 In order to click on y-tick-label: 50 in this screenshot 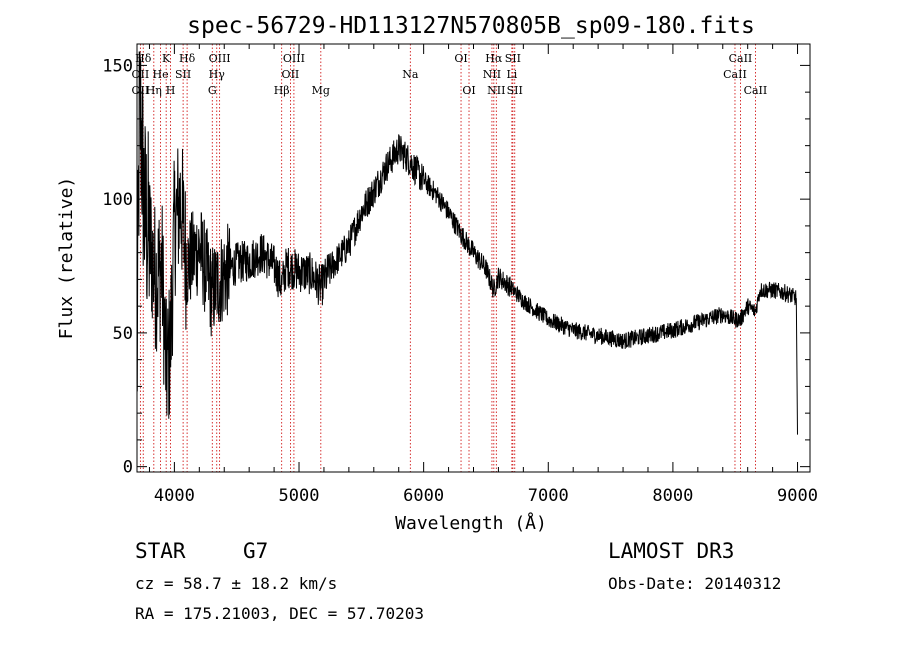, I will do `click(123, 334)`.